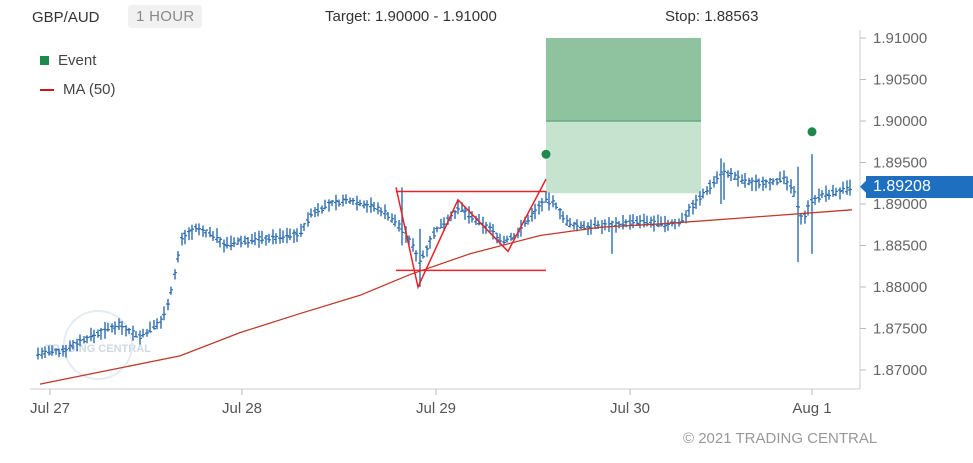 The image size is (973, 463). Describe the element at coordinates (900, 246) in the screenshot. I see `y-tick-label: 1.88500` at that location.